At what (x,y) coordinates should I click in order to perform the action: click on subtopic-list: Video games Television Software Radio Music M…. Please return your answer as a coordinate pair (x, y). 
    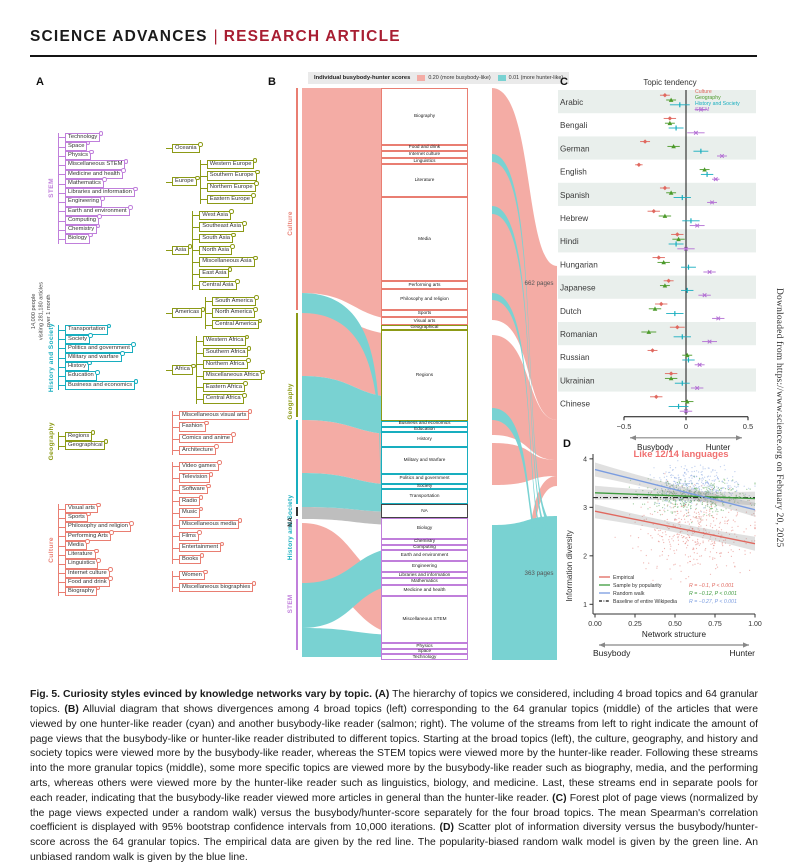
    Looking at the image, I should click on (222, 512).